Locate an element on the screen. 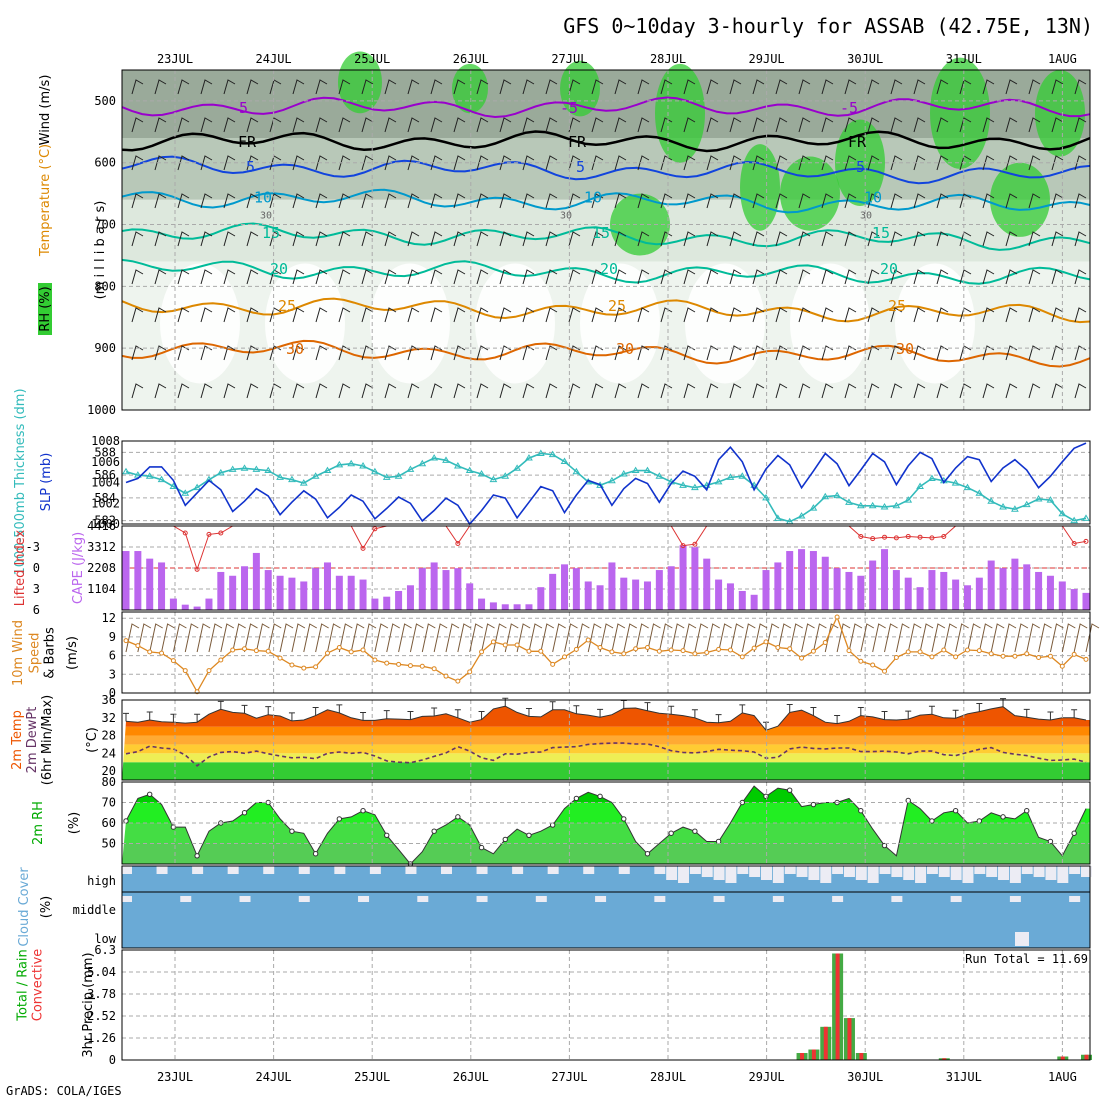  axis-label: 2m DewPt is located at coordinates (32, 740).